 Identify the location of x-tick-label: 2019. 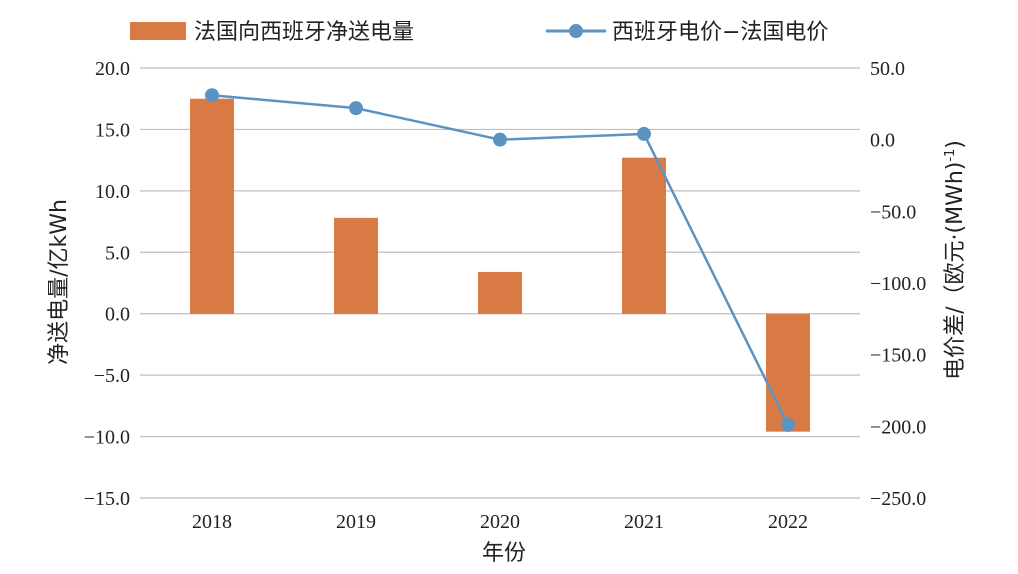
(356, 522).